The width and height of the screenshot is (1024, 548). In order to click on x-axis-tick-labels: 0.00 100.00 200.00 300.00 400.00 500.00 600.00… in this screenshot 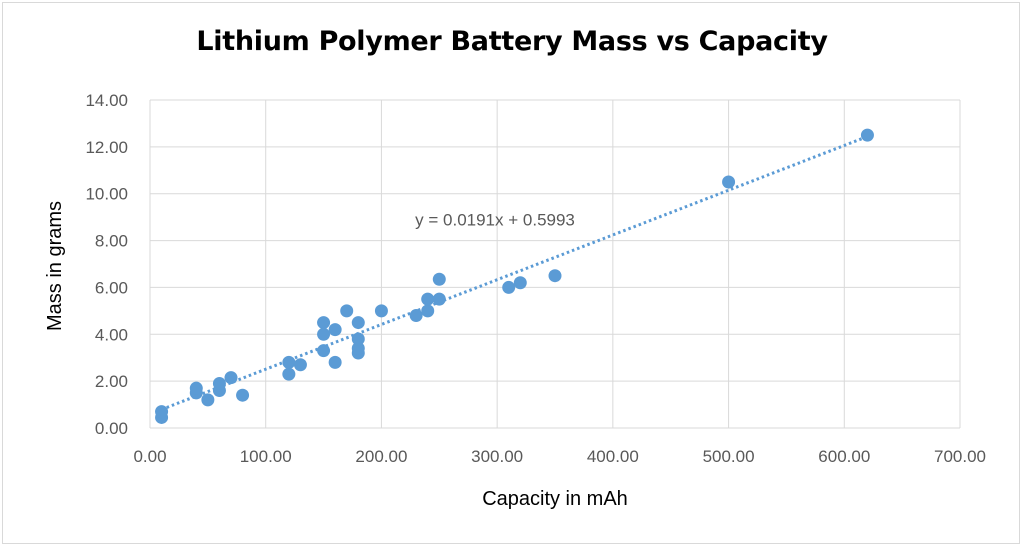, I will do `click(559, 456)`.